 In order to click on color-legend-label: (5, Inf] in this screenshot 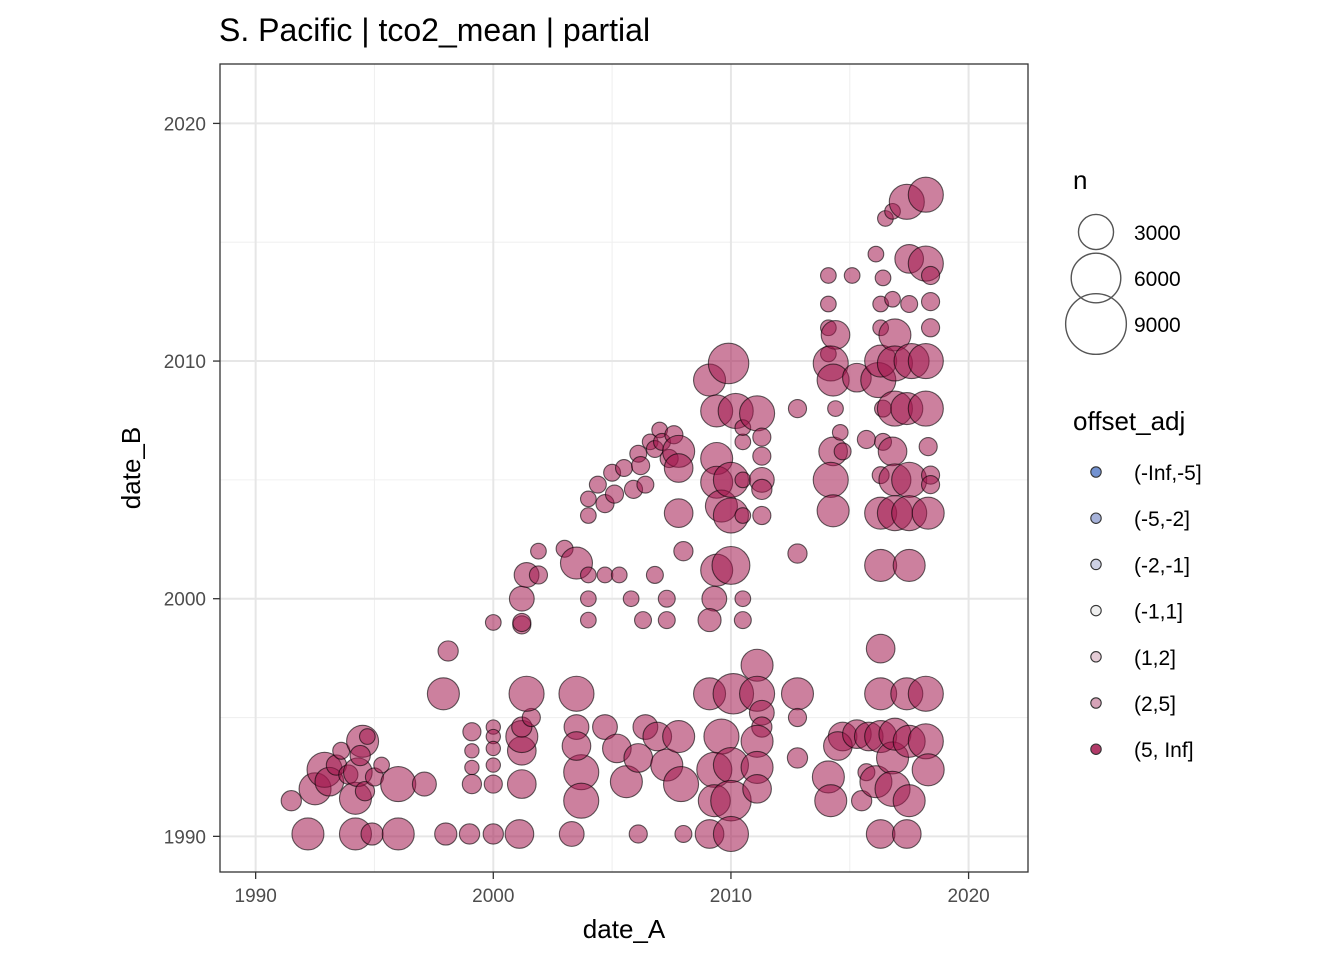, I will do `click(1164, 750)`.